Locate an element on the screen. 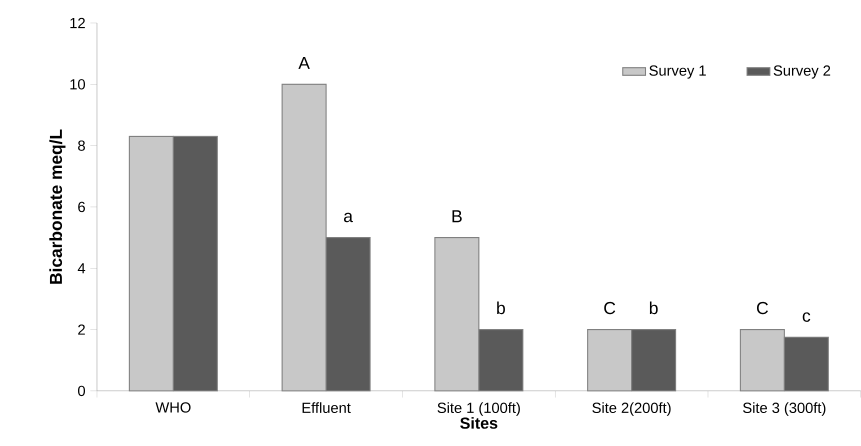 The image size is (861, 446). annotation: c is located at coordinates (806, 317).